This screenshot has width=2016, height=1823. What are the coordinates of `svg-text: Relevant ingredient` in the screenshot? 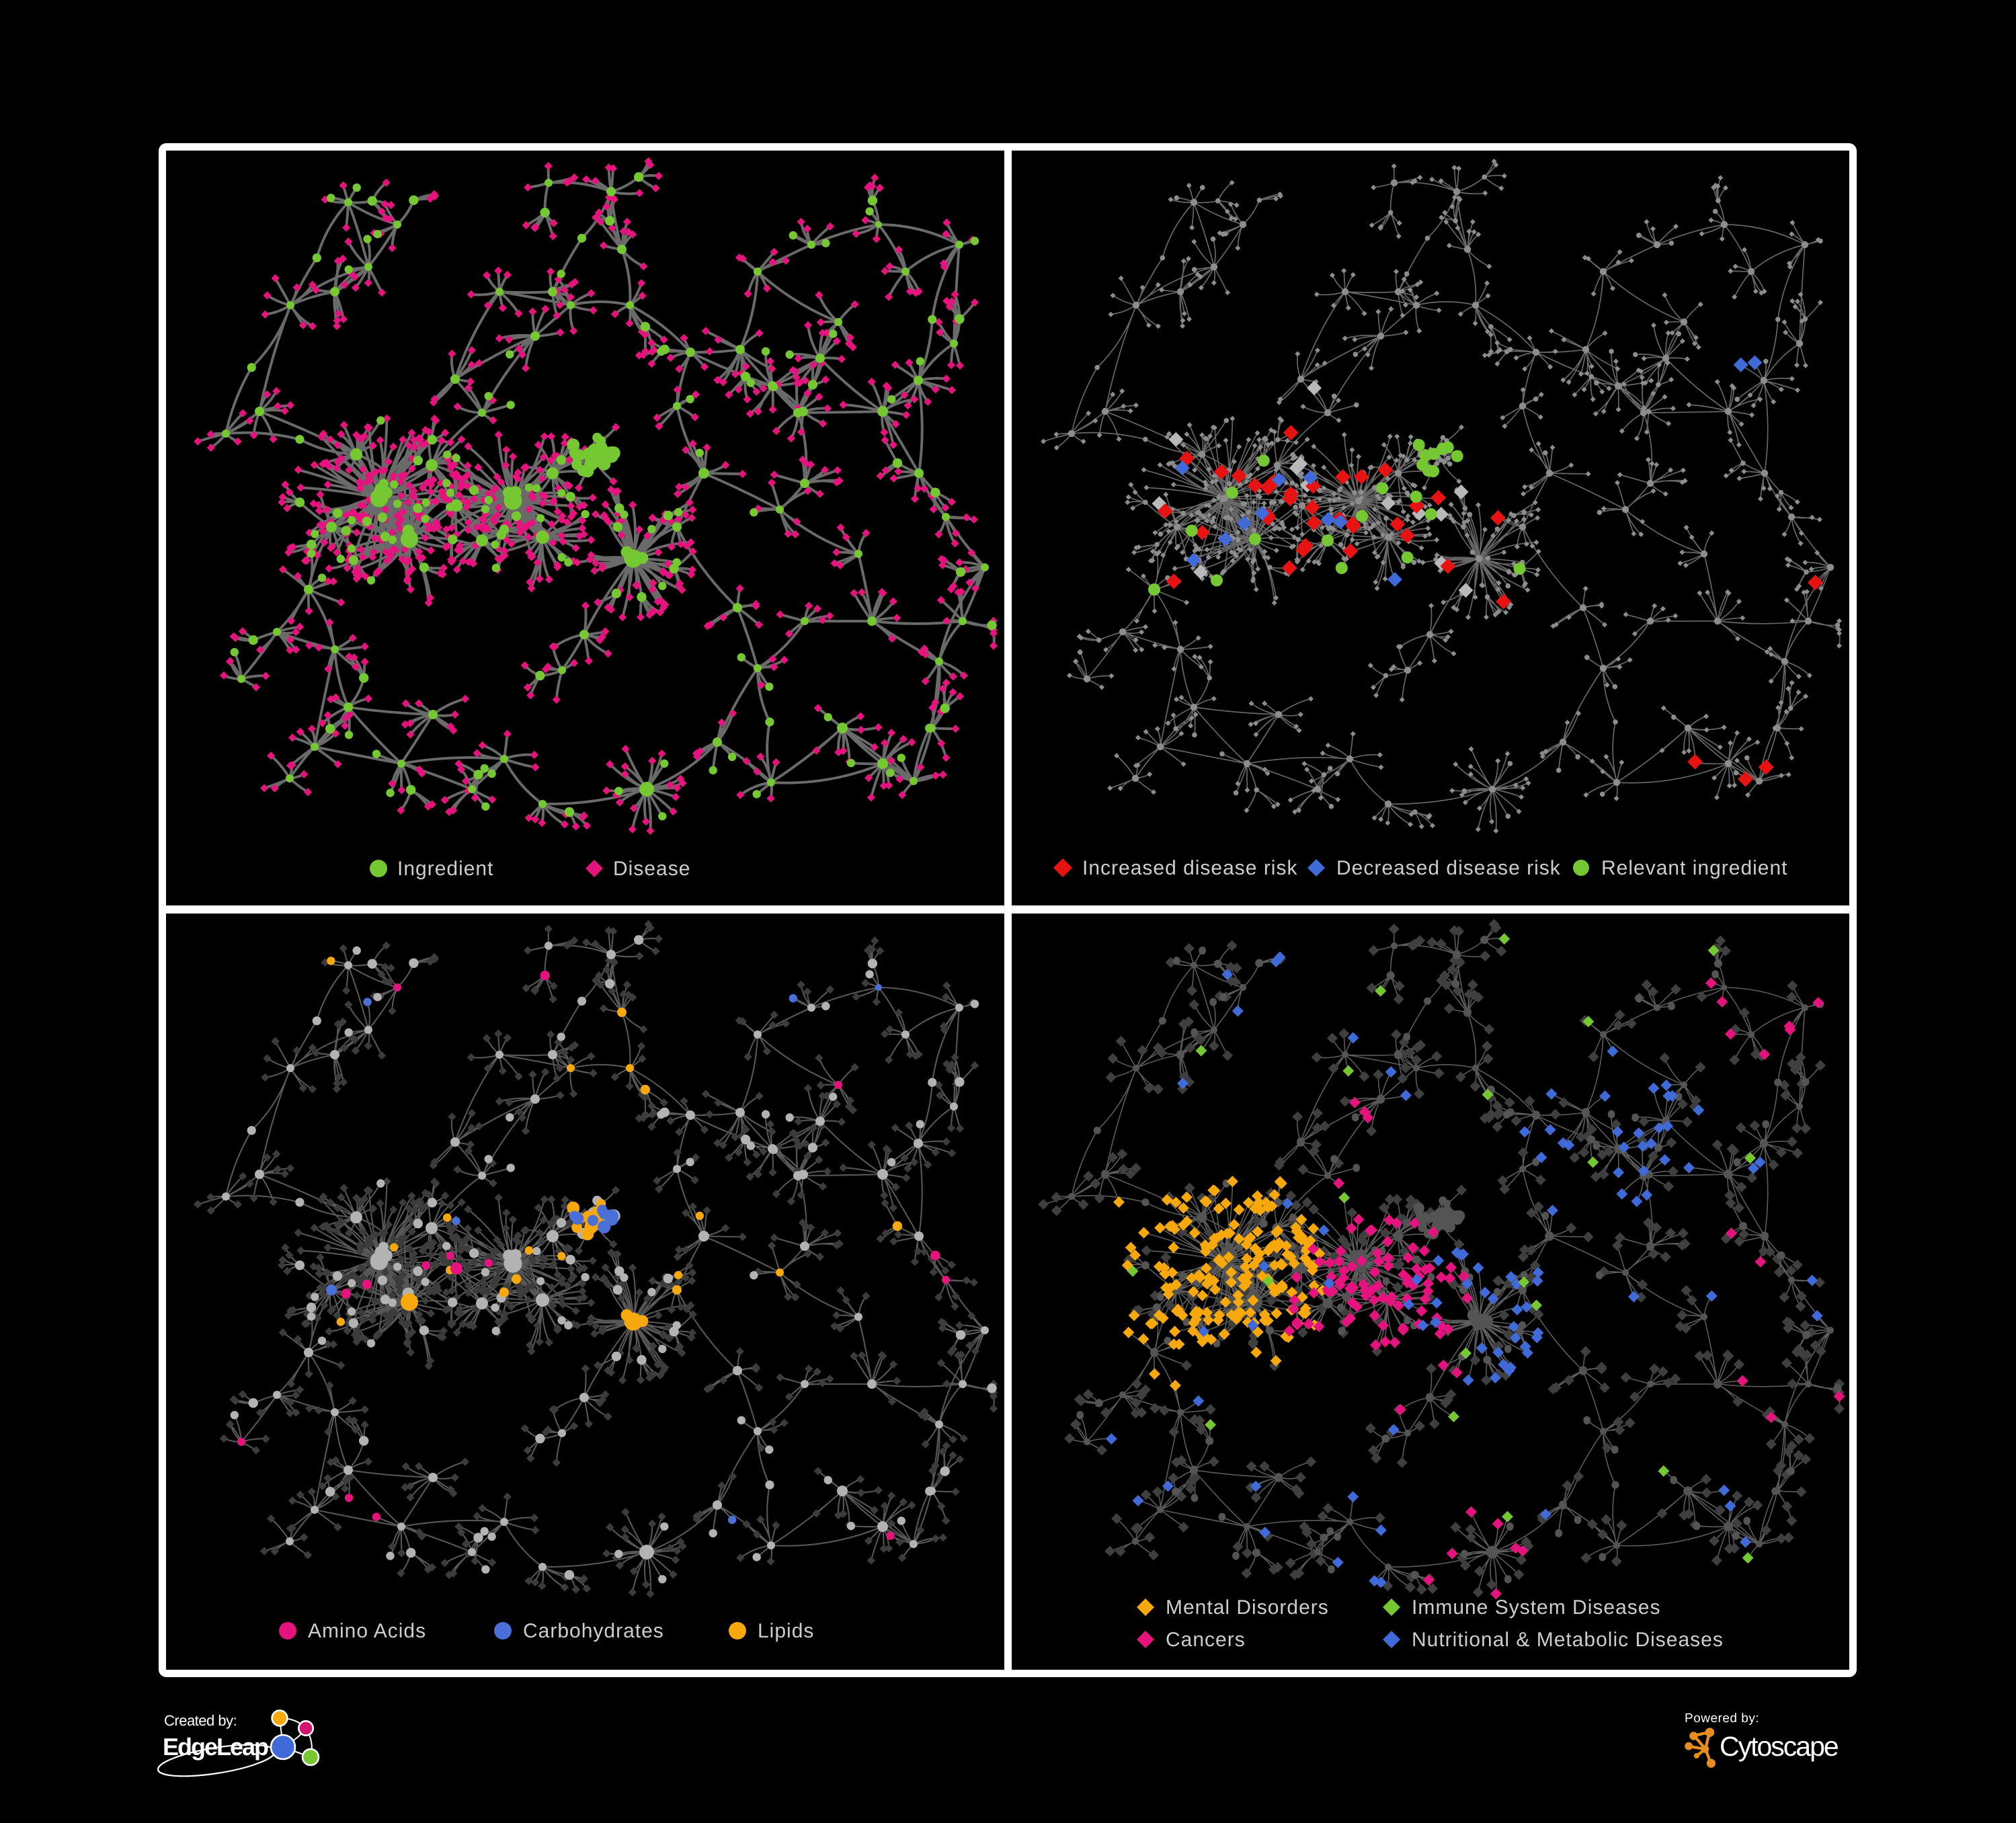 It's located at (1694, 868).